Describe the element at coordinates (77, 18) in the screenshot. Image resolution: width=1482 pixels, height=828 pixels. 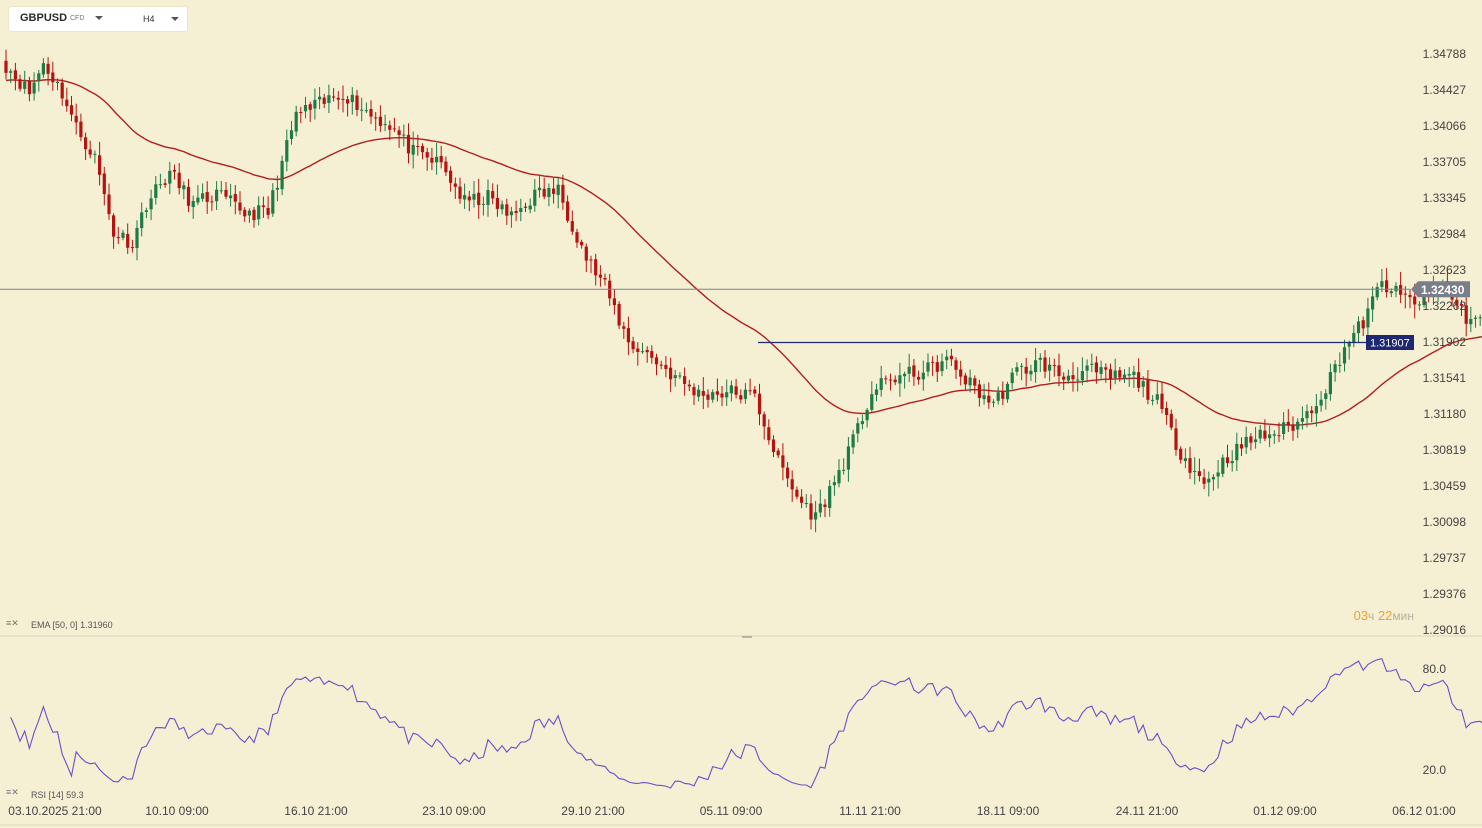
I see `symbol-type-label: CFD` at that location.